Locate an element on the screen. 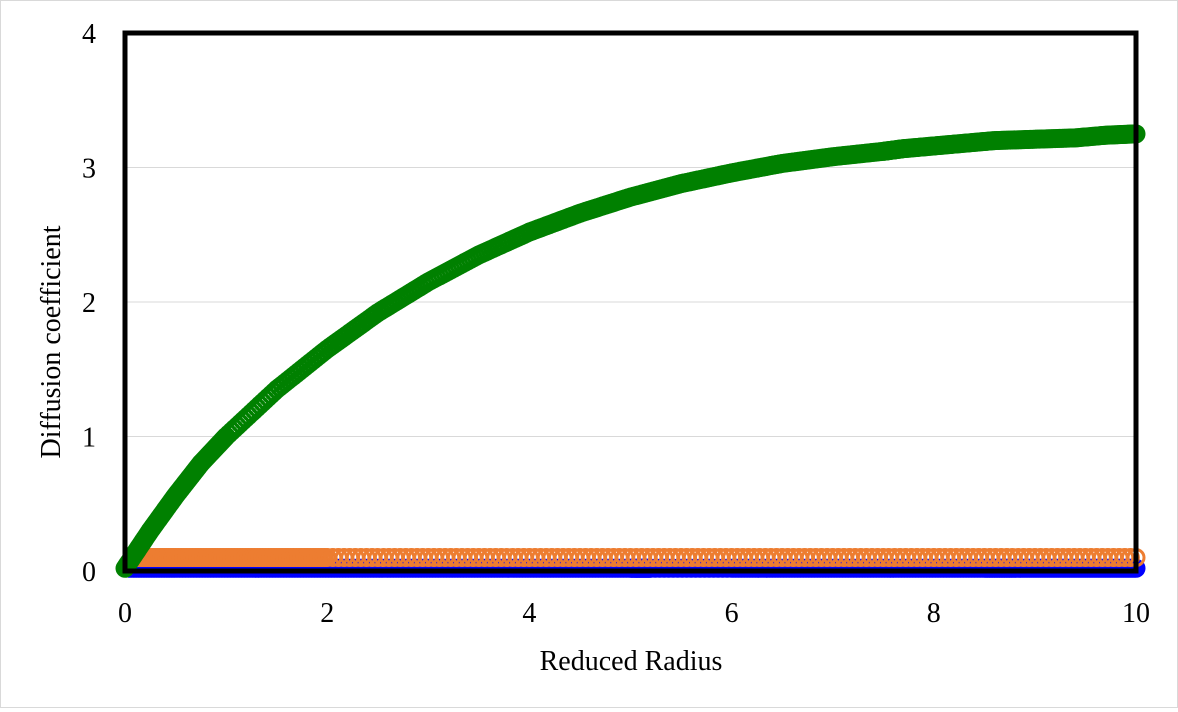  y-tick-label: 1 is located at coordinates (89, 438).